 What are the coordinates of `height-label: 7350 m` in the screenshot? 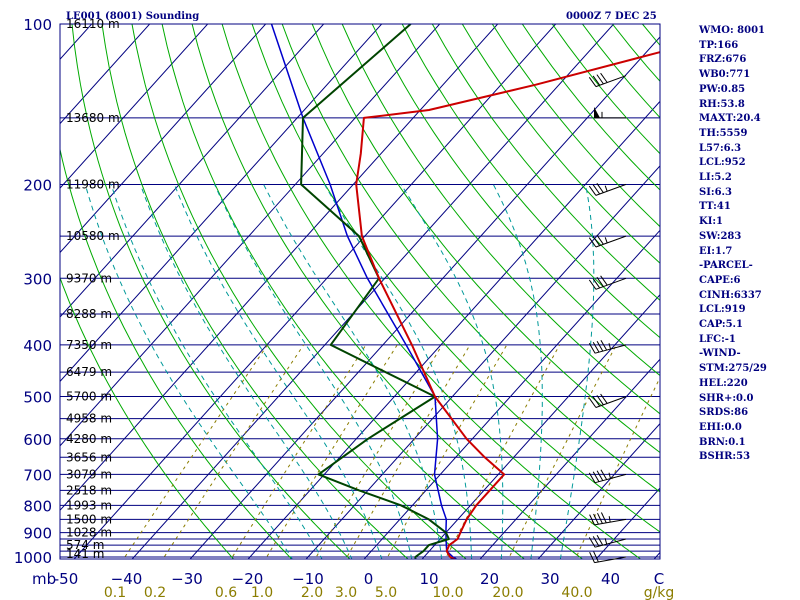 It's located at (89, 345).